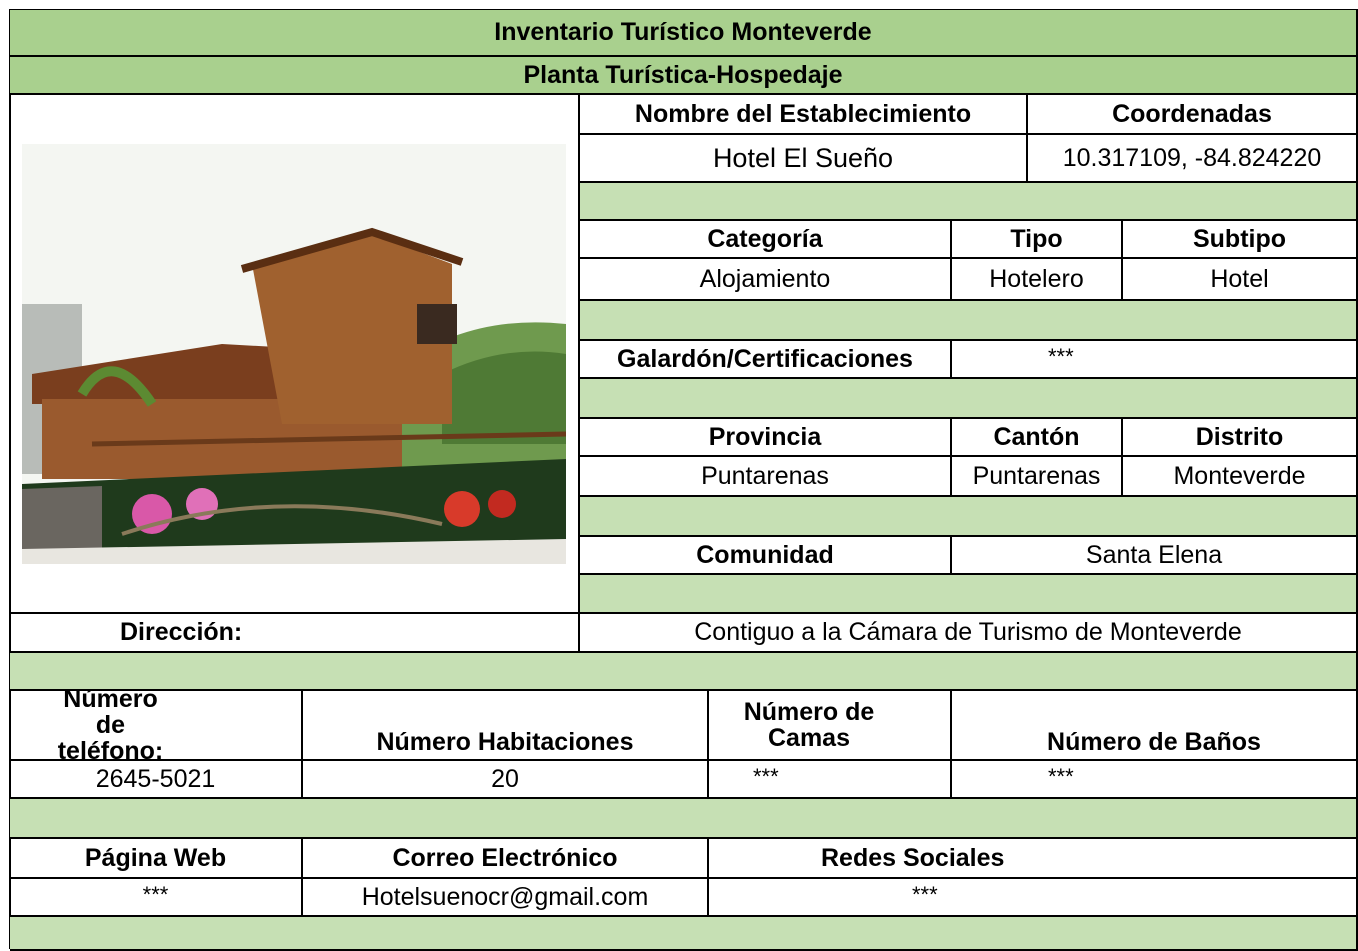 The height and width of the screenshot is (951, 1358). Describe the element at coordinates (766, 280) in the screenshot. I see `value: Alojamiento` at that location.